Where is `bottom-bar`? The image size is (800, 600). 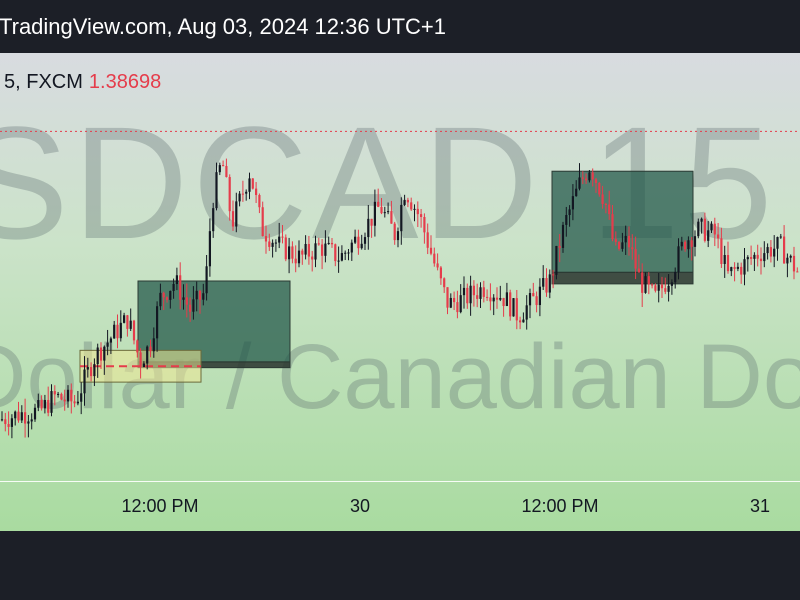 bottom-bar is located at coordinates (400, 565).